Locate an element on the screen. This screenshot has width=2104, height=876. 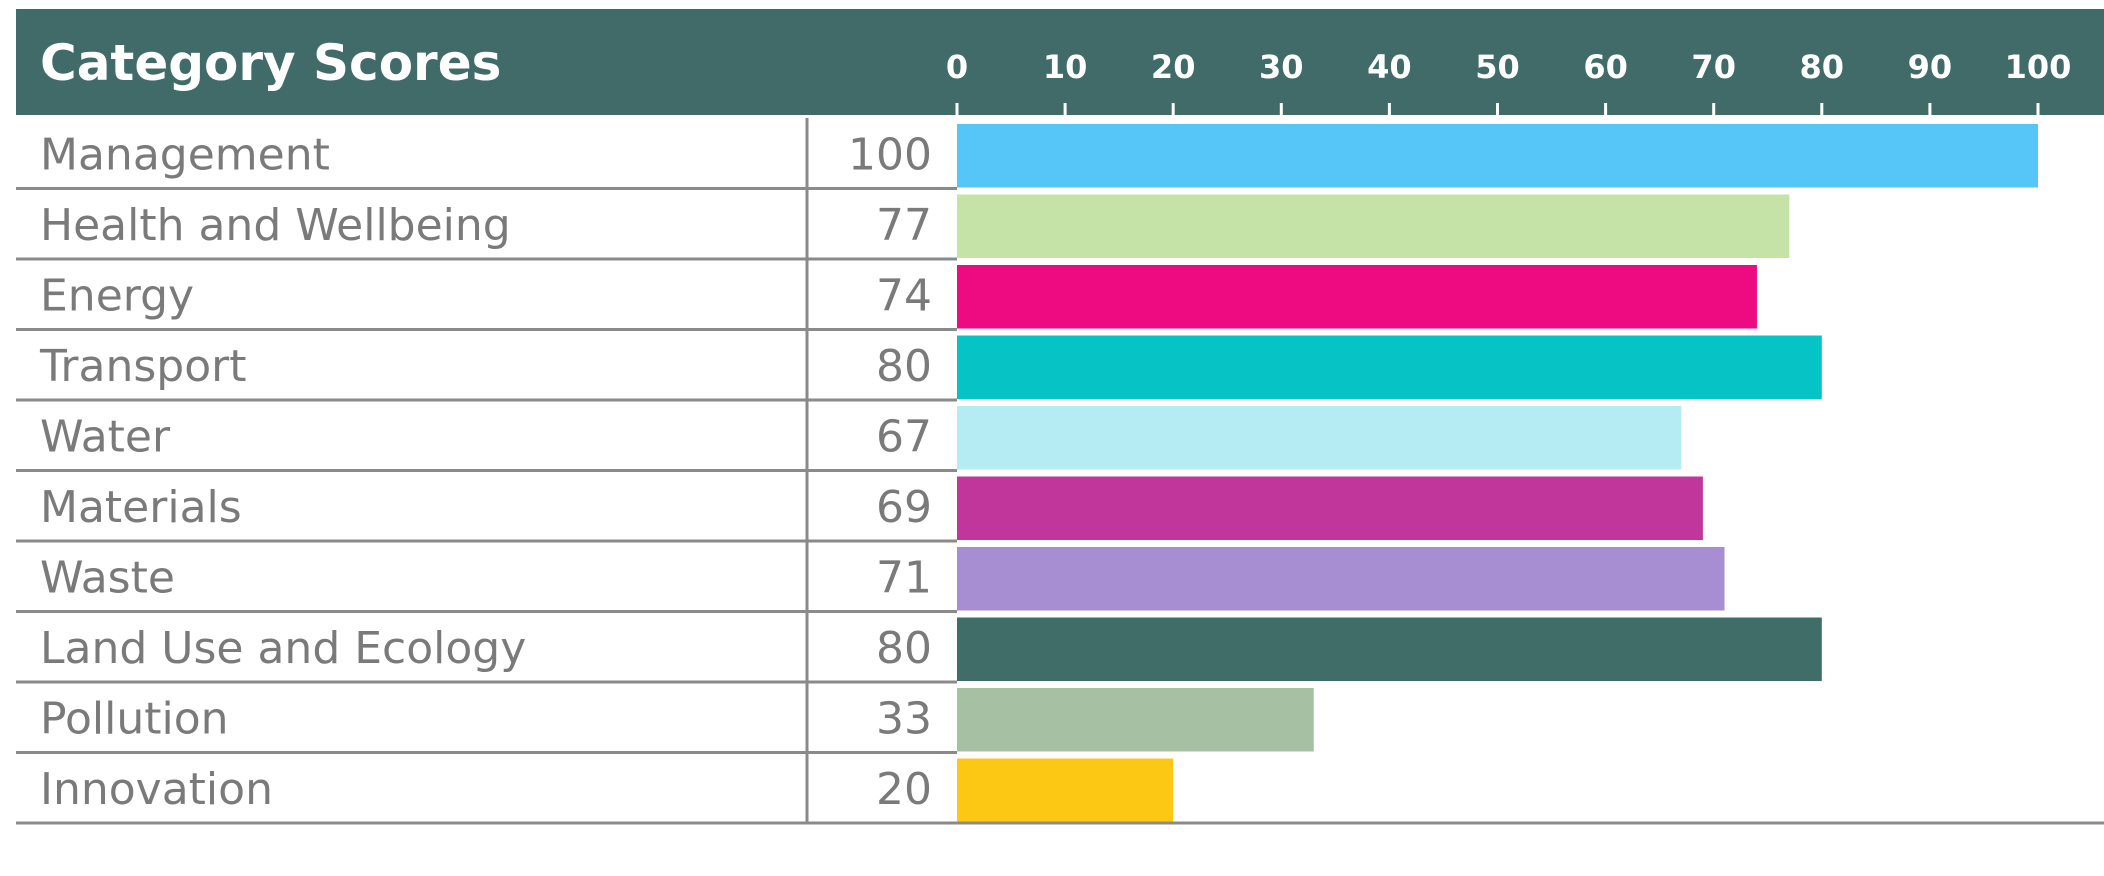
tick-label: 40 is located at coordinates (1389, 67).